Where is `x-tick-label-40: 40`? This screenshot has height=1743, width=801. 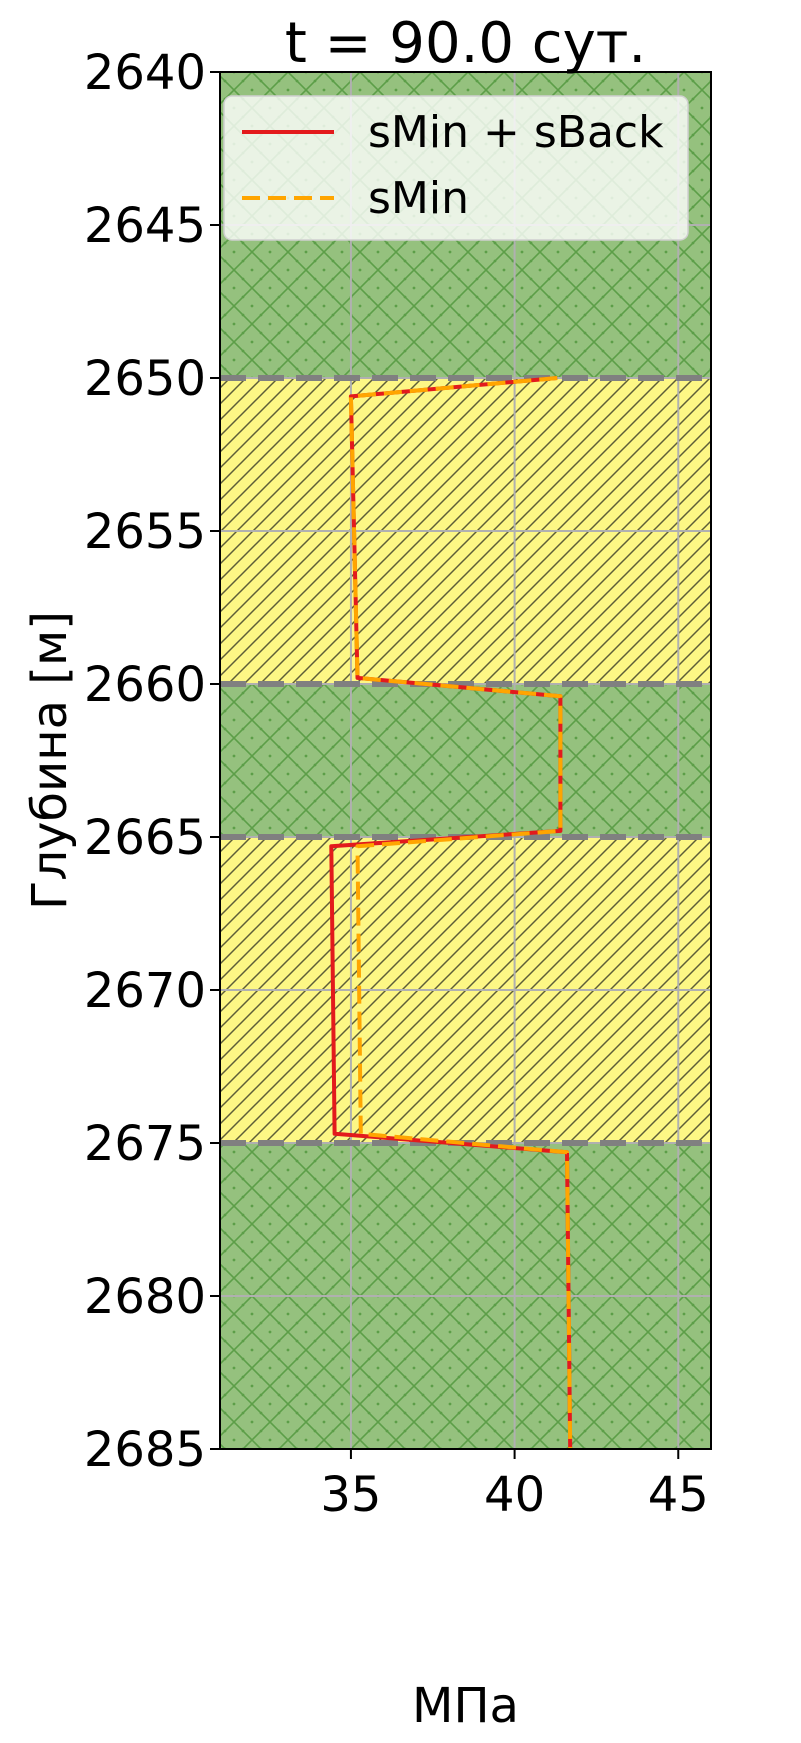 x-tick-label-40: 40 is located at coordinates (514, 1495).